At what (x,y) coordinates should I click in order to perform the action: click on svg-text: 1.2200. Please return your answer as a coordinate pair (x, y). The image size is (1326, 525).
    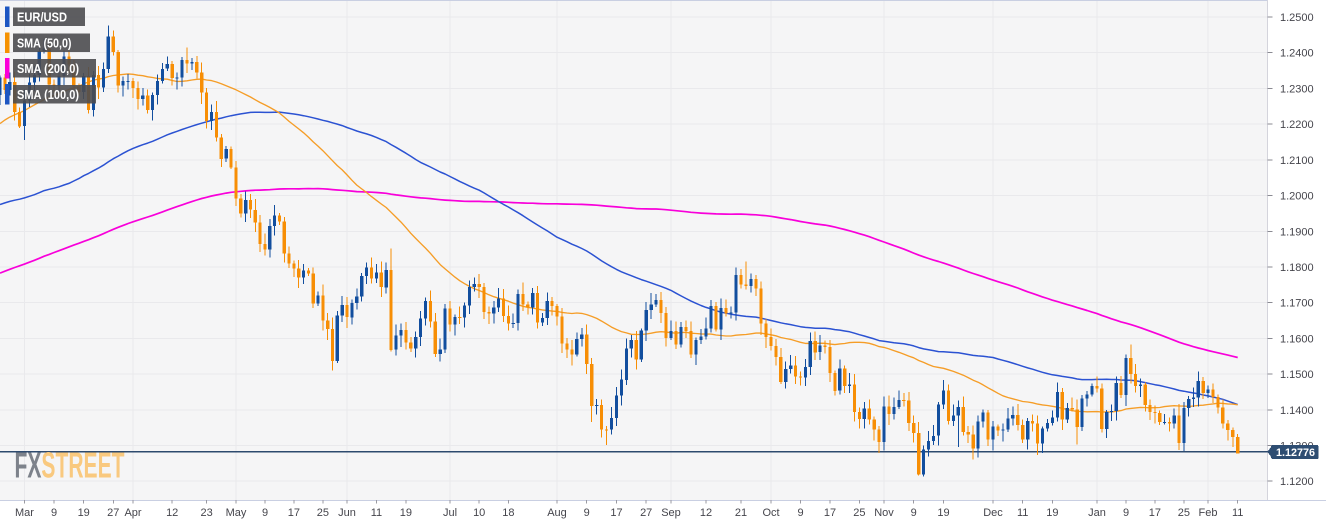
    Looking at the image, I should click on (1297, 125).